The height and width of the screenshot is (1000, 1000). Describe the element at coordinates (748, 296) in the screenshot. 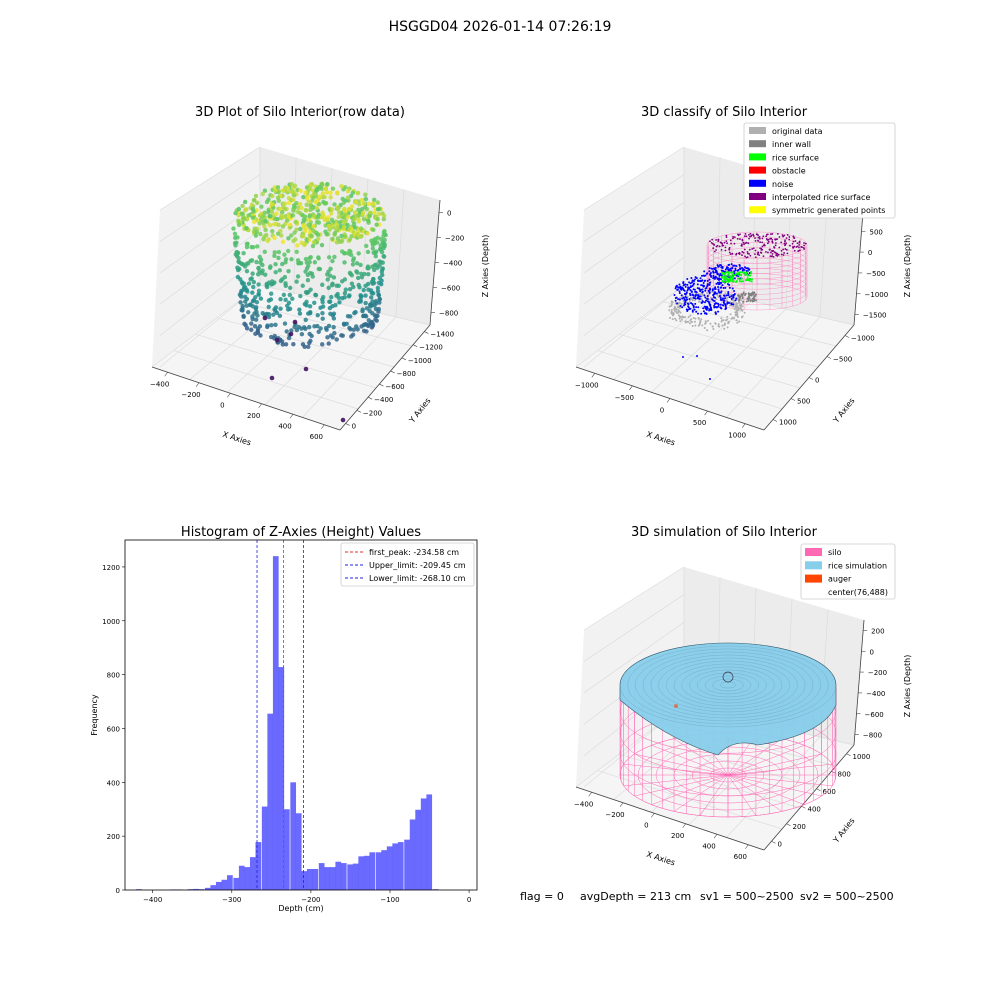

I see `inner-wall-point` at that location.